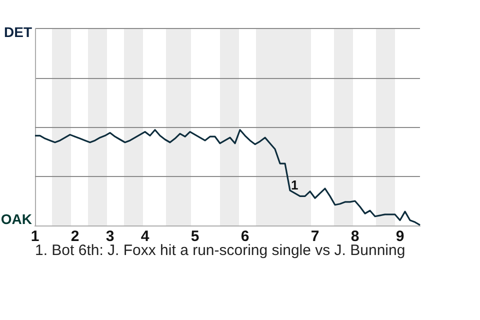  Describe the element at coordinates (16, 218) in the screenshot. I see `text: OAK` at that location.